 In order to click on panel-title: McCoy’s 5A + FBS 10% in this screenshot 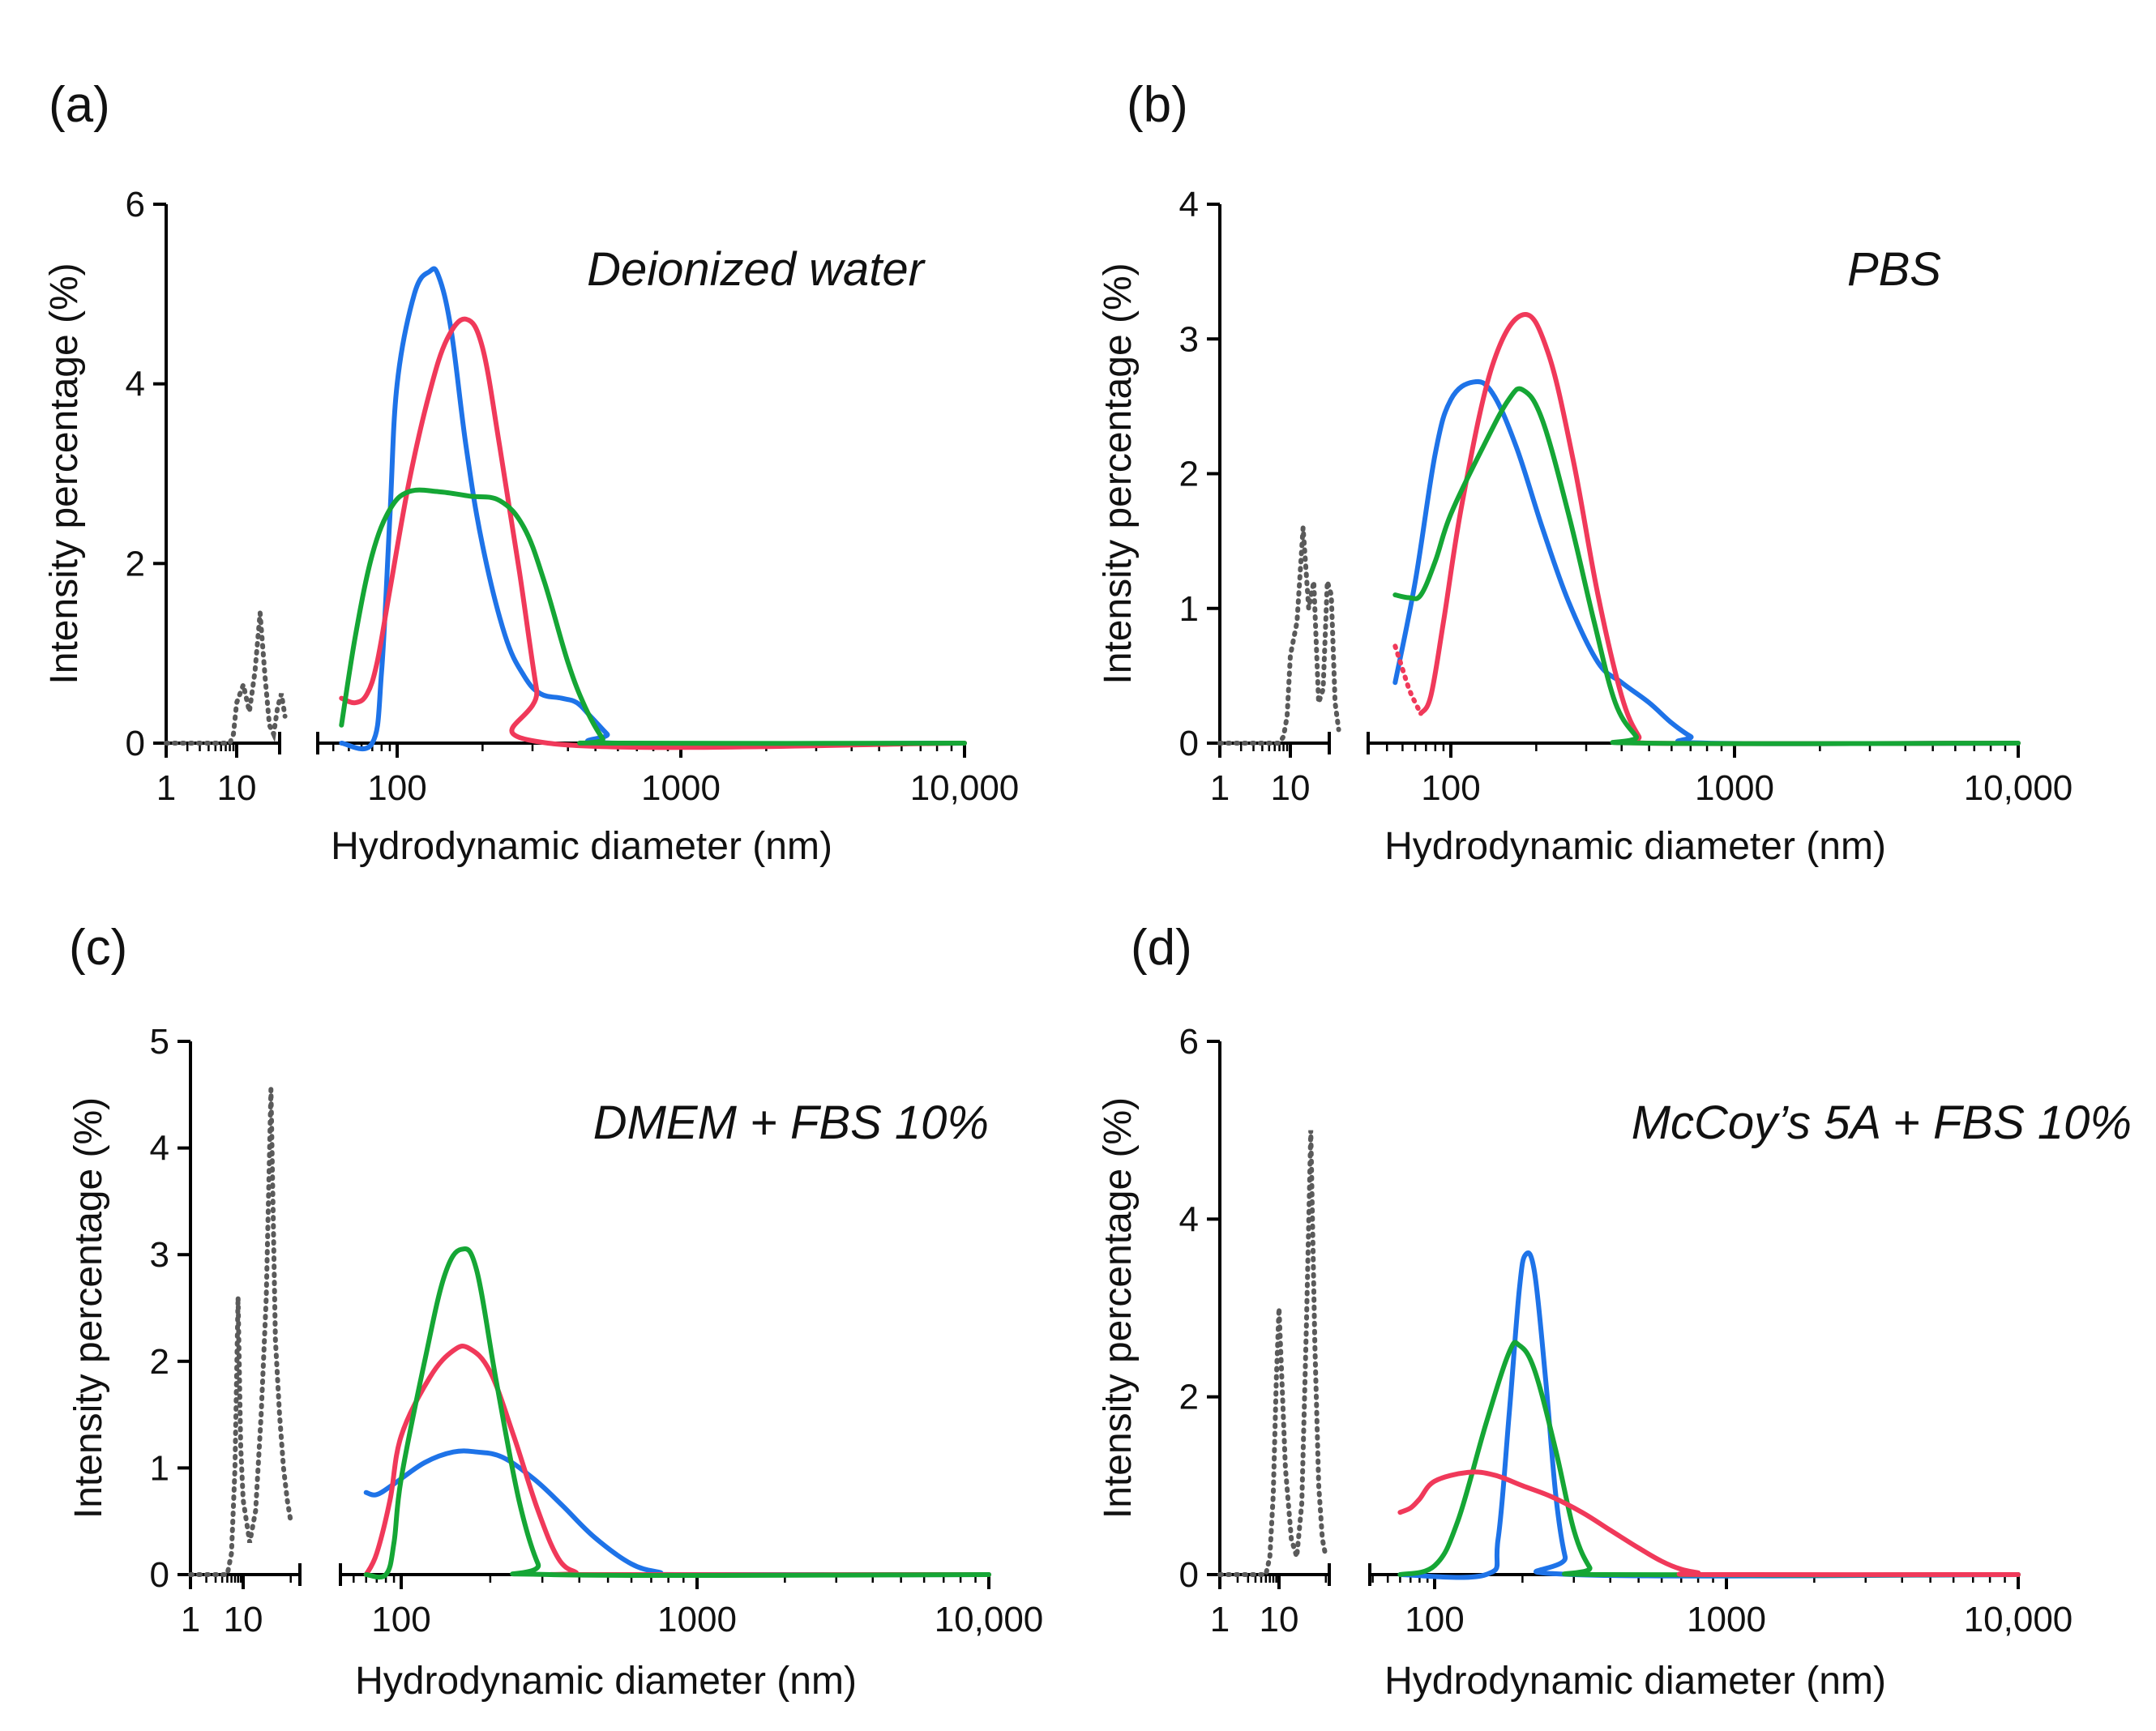, I will do `click(1882, 1122)`.